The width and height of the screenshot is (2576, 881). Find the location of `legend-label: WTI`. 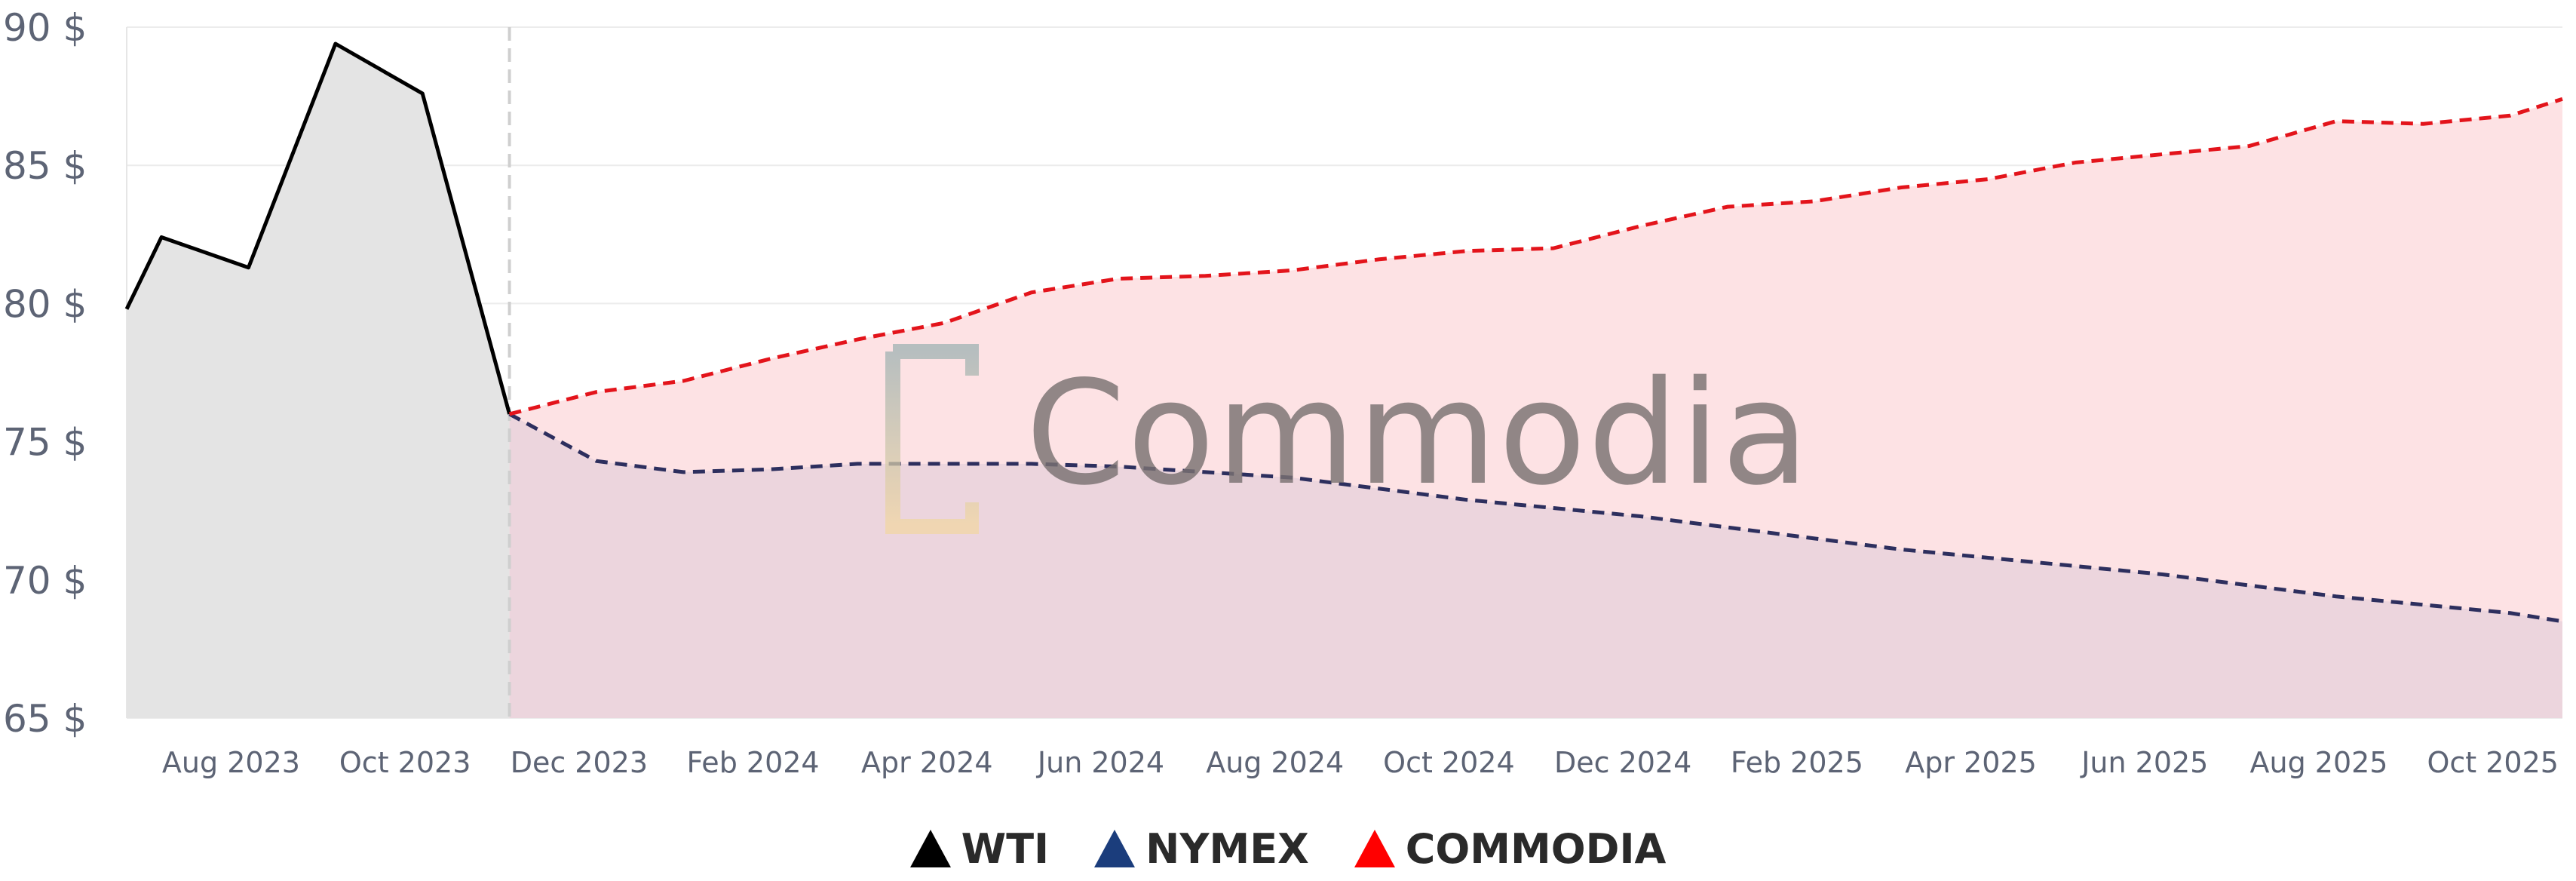

legend-label: WTI is located at coordinates (1005, 848).